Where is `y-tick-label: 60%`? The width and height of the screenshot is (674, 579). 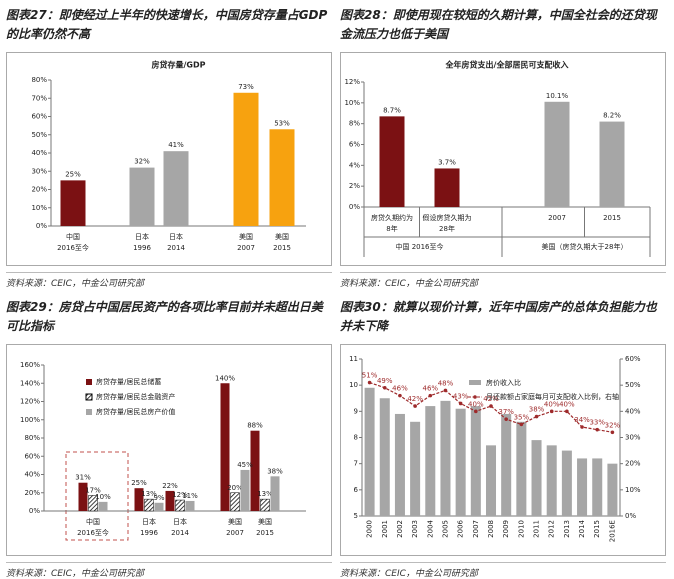
y-tick-label: 60% is located at coordinates (39, 117).